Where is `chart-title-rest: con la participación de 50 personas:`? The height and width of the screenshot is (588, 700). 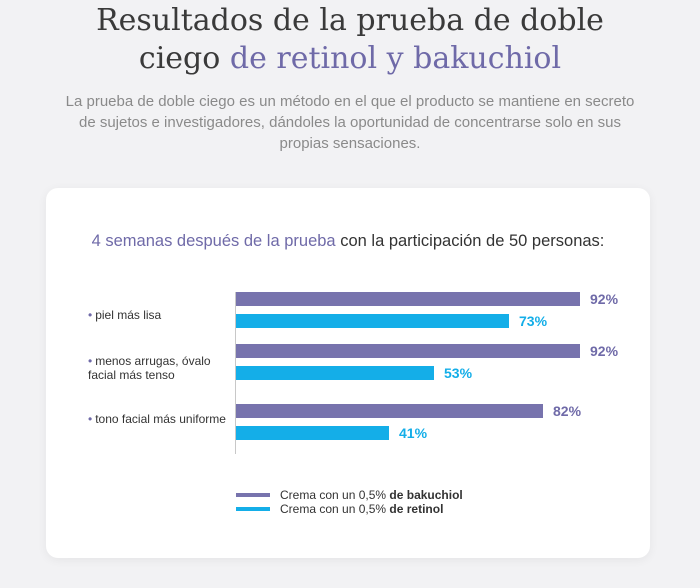 chart-title-rest: con la participación de 50 personas: is located at coordinates (472, 241).